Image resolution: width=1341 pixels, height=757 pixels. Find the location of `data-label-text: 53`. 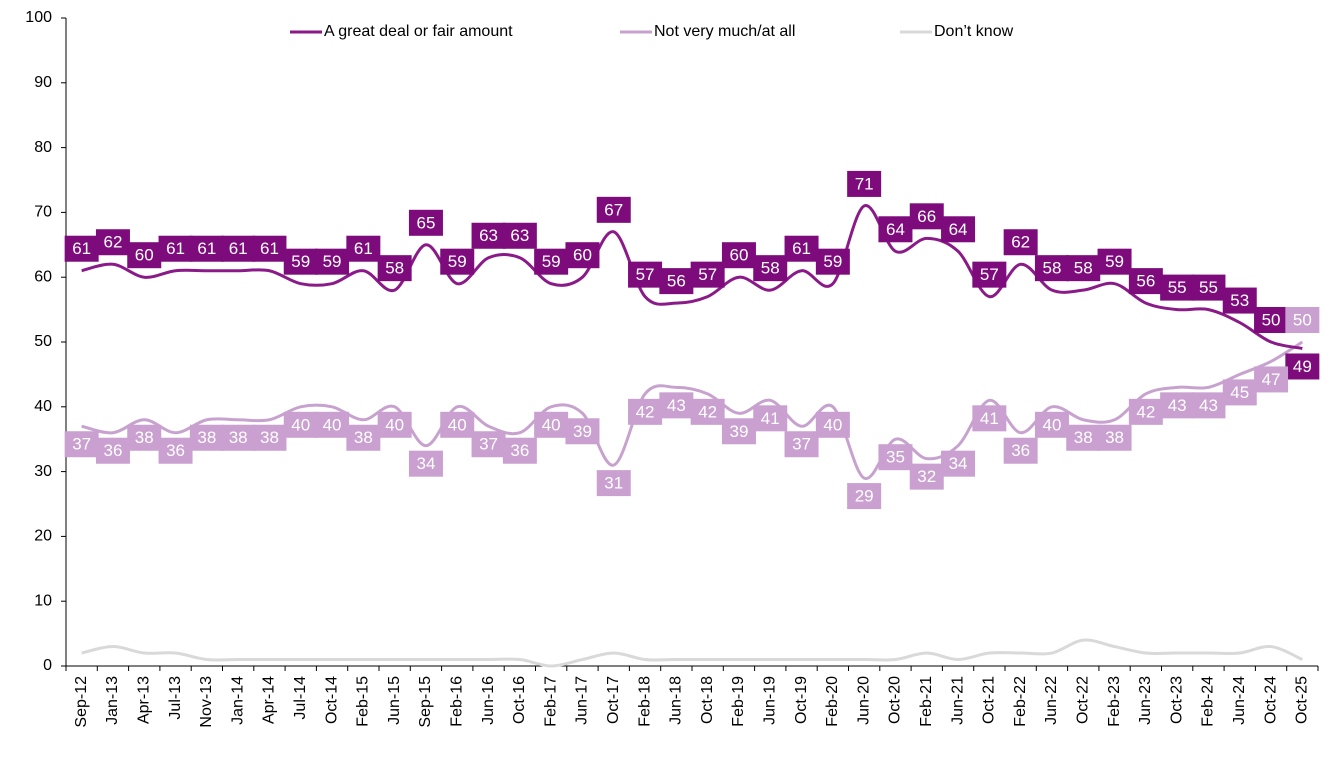

data-label-text: 53 is located at coordinates (1239, 300).